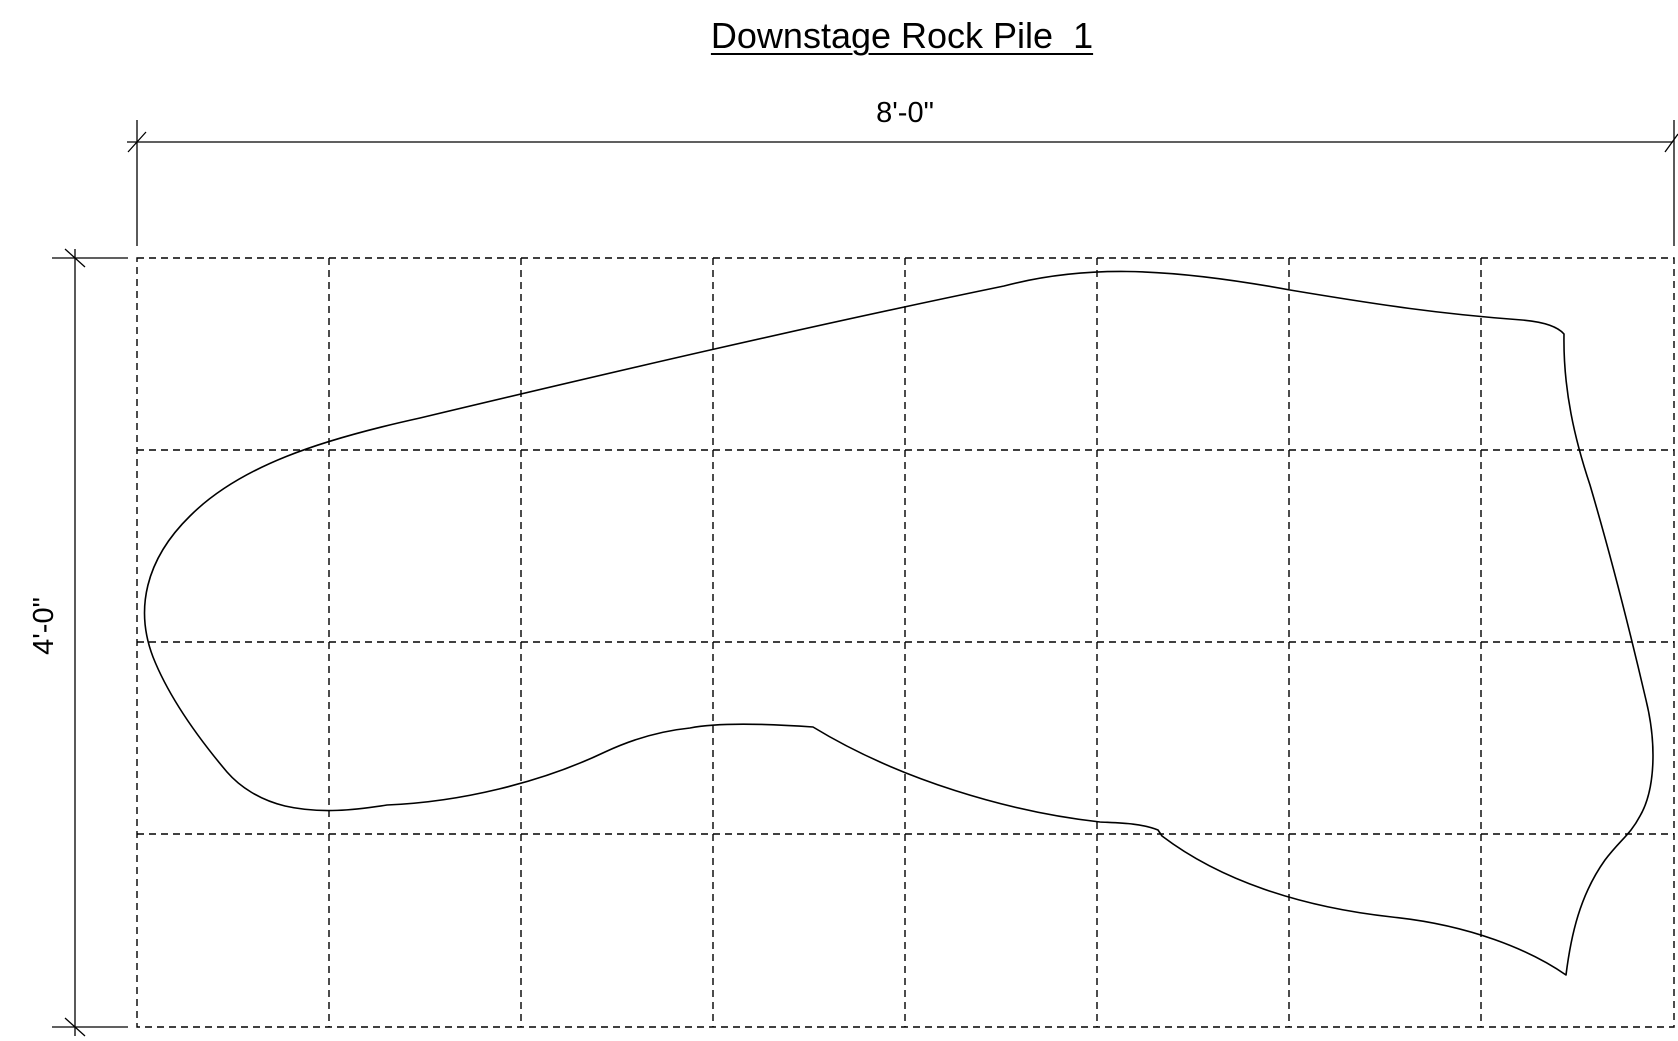 The width and height of the screenshot is (1678, 1041). I want to click on height-dimension, so click(90, 642).